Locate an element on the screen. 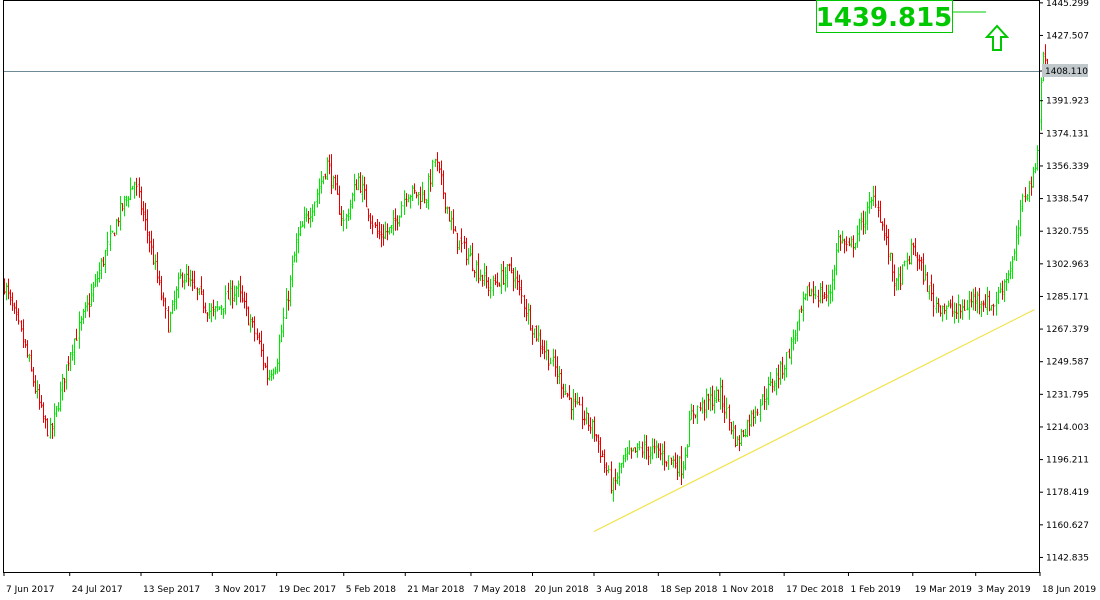  current-price-tag-value: 1408.110 is located at coordinates (1066, 72).